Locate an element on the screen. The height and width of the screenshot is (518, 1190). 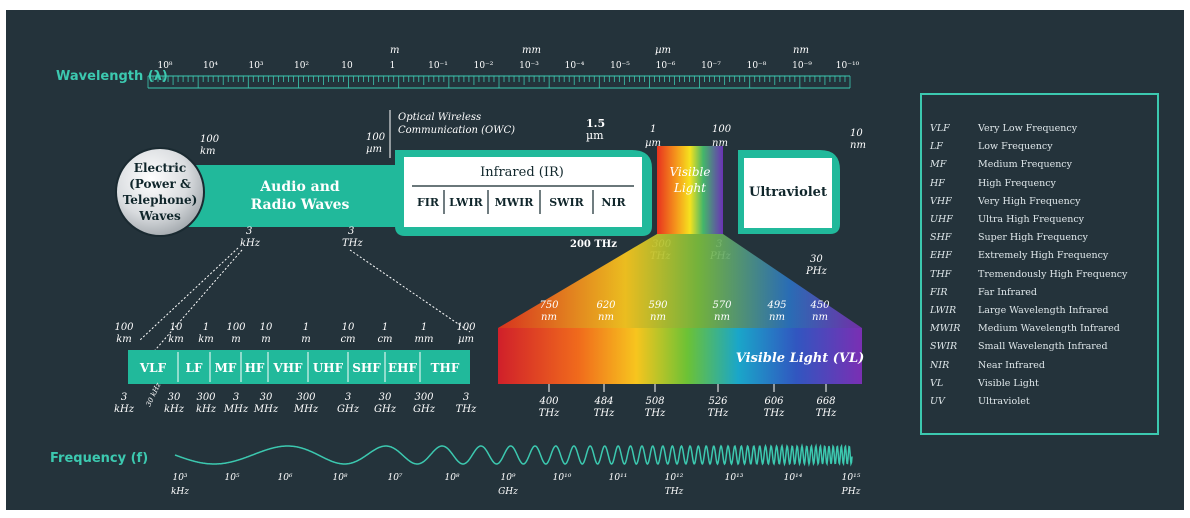
legend-full: Medium Frequency is located at coordinates (1025, 165).